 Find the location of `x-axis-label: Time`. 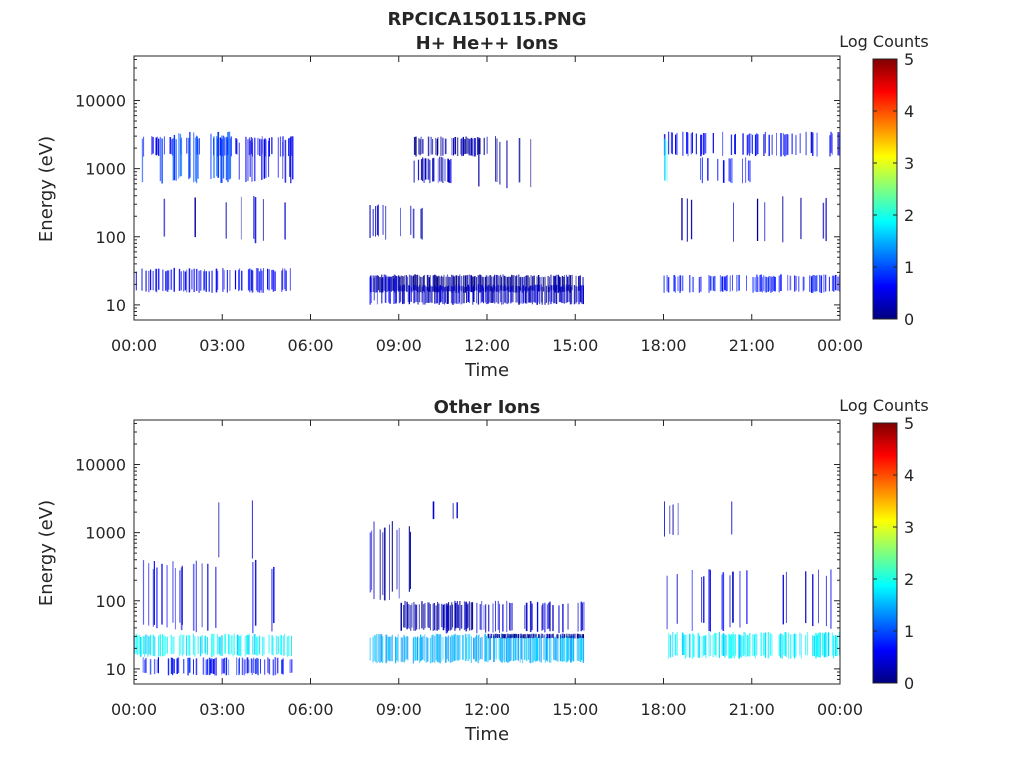

x-axis-label: Time is located at coordinates (486, 370).